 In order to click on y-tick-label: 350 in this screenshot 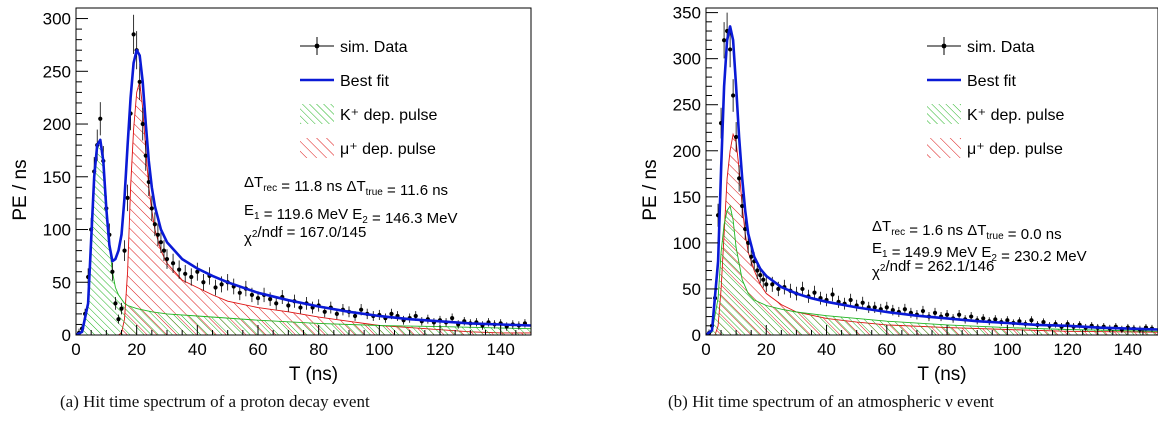, I will do `click(687, 13)`.